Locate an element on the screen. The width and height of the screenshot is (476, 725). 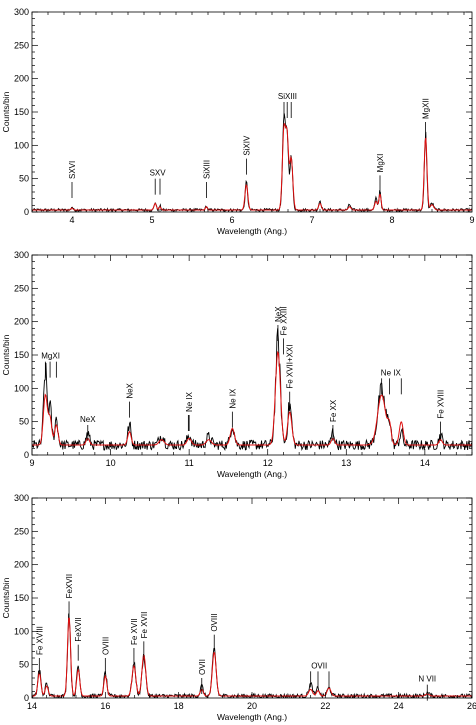
line-annotation: MgXII is located at coordinates (426, 118).